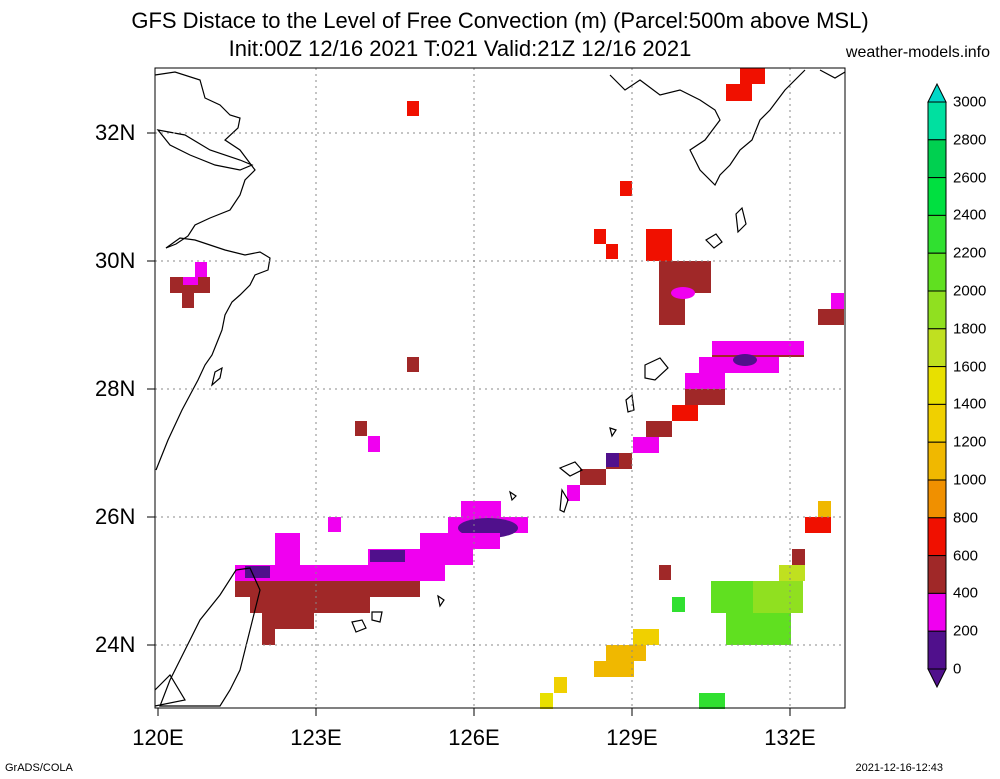  Describe the element at coordinates (970, 404) in the screenshot. I see `colorbar-label: 1400` at that location.